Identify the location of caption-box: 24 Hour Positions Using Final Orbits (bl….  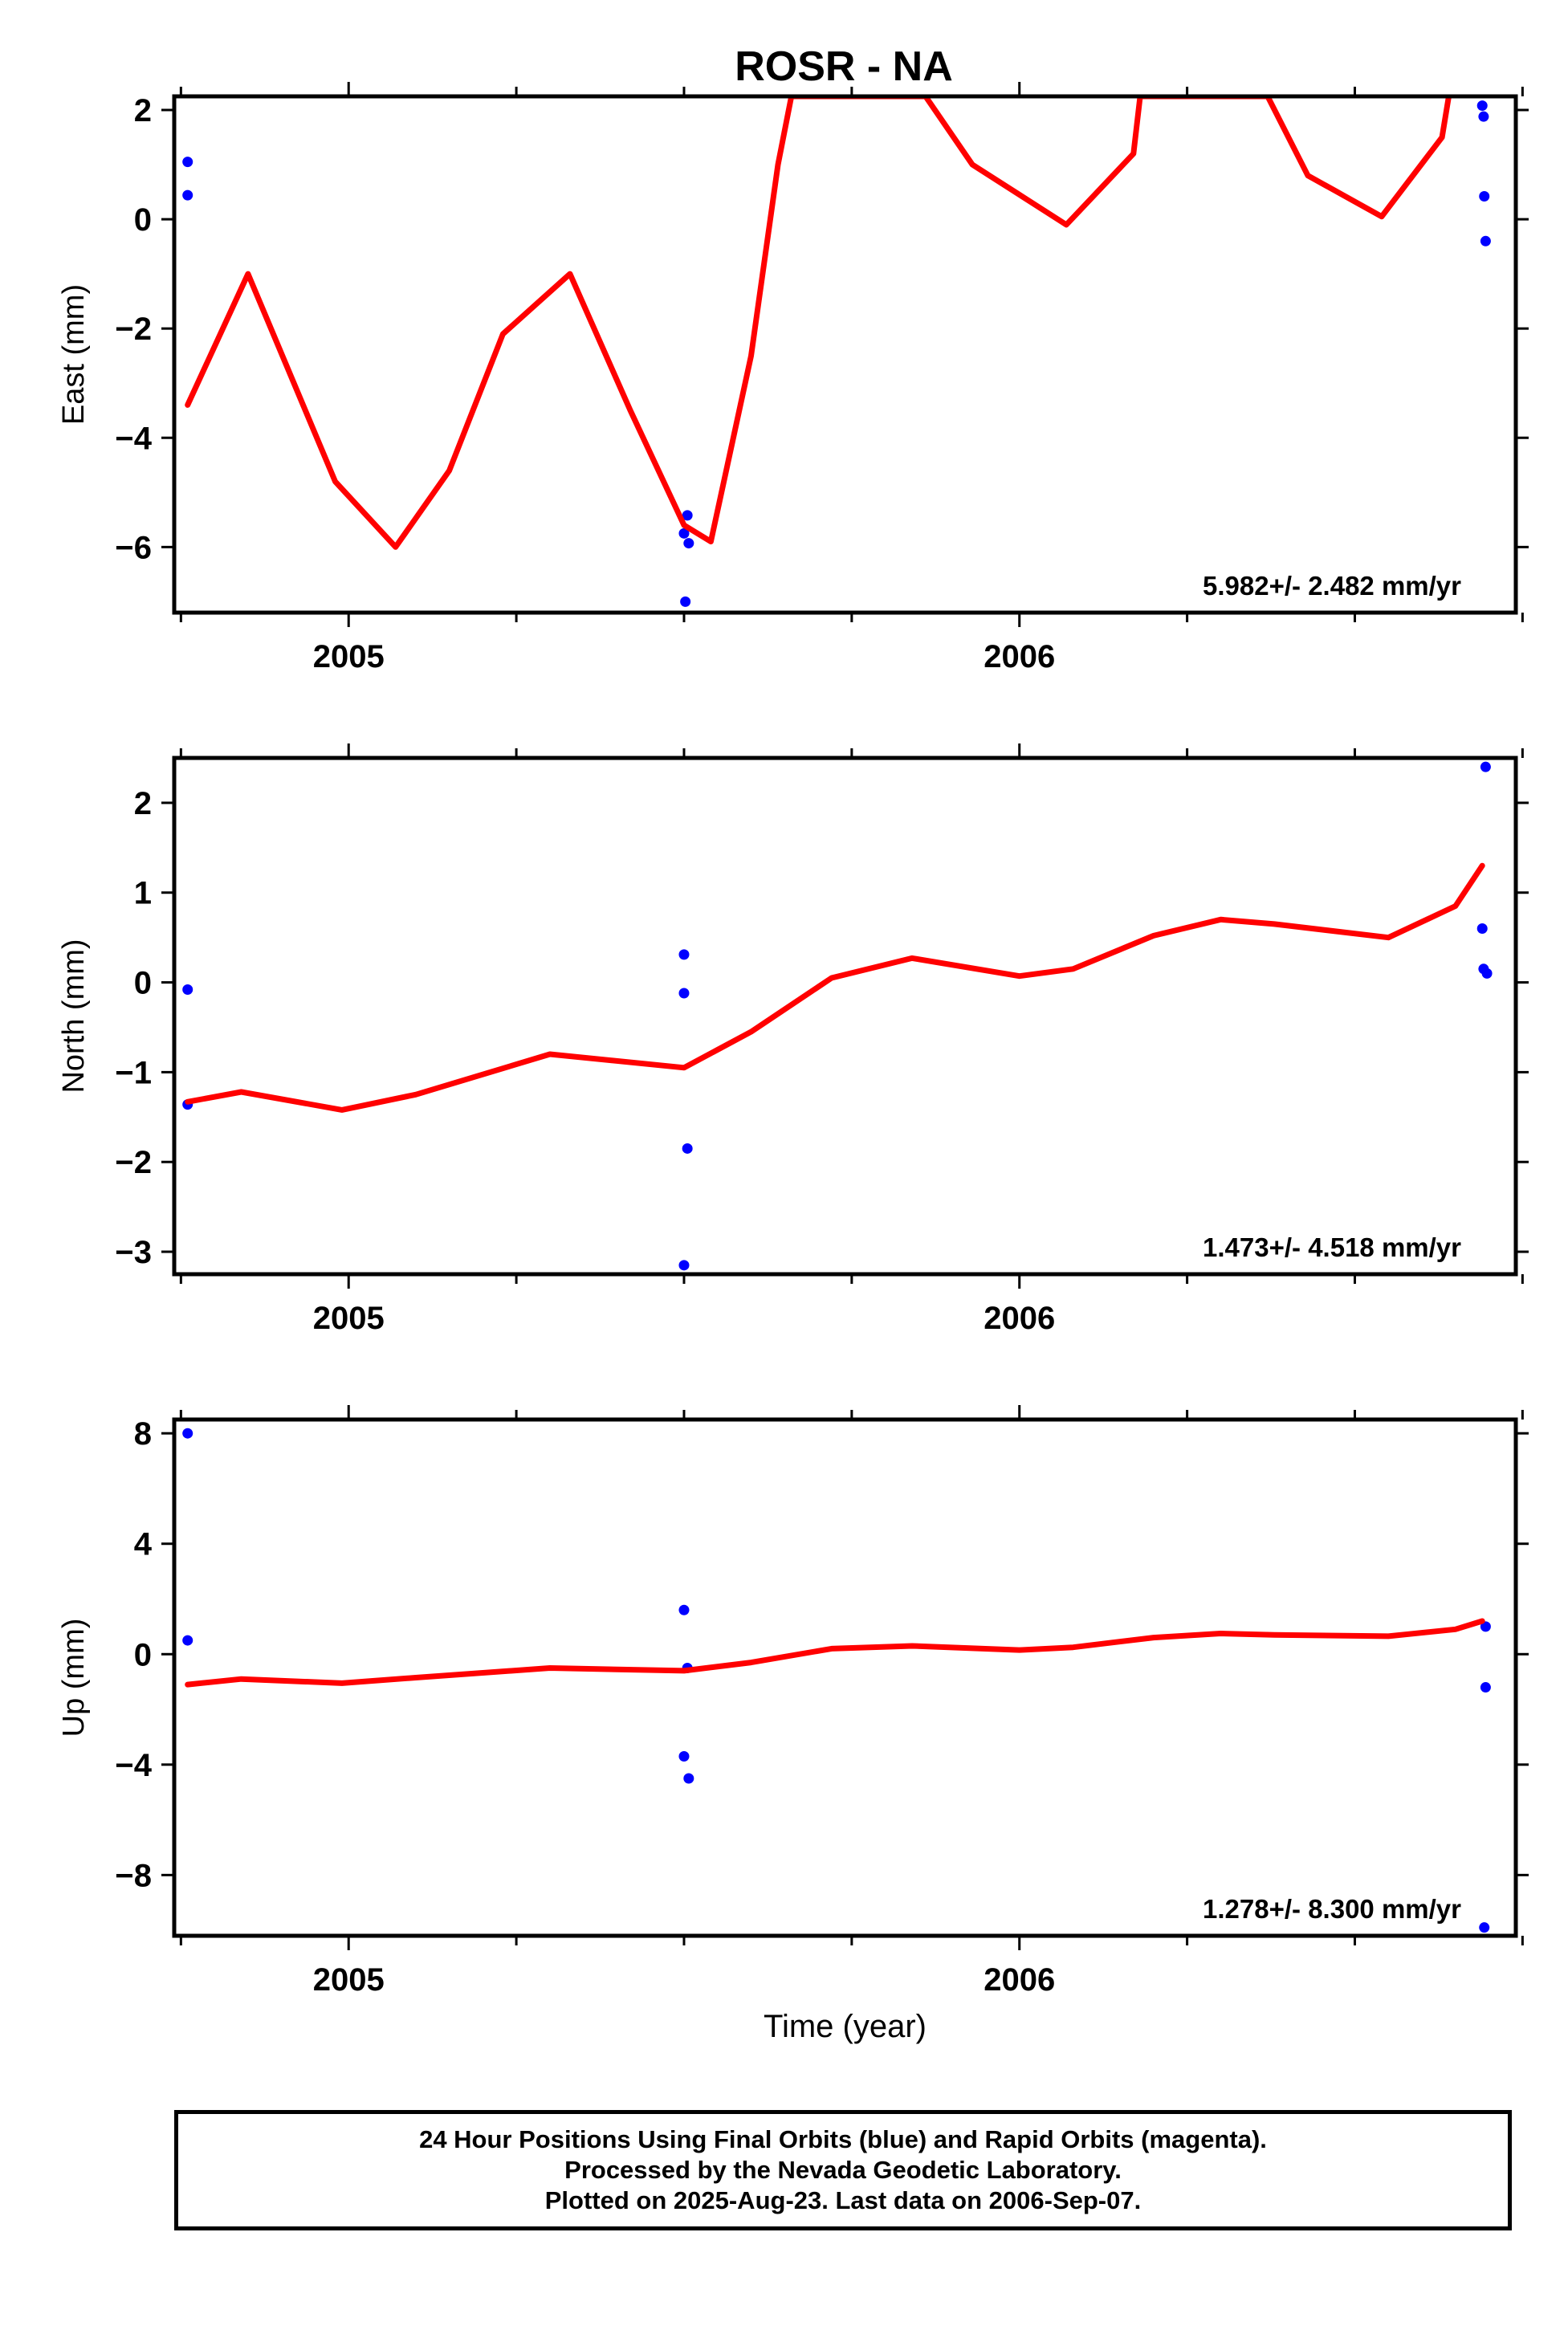
(843, 2170).